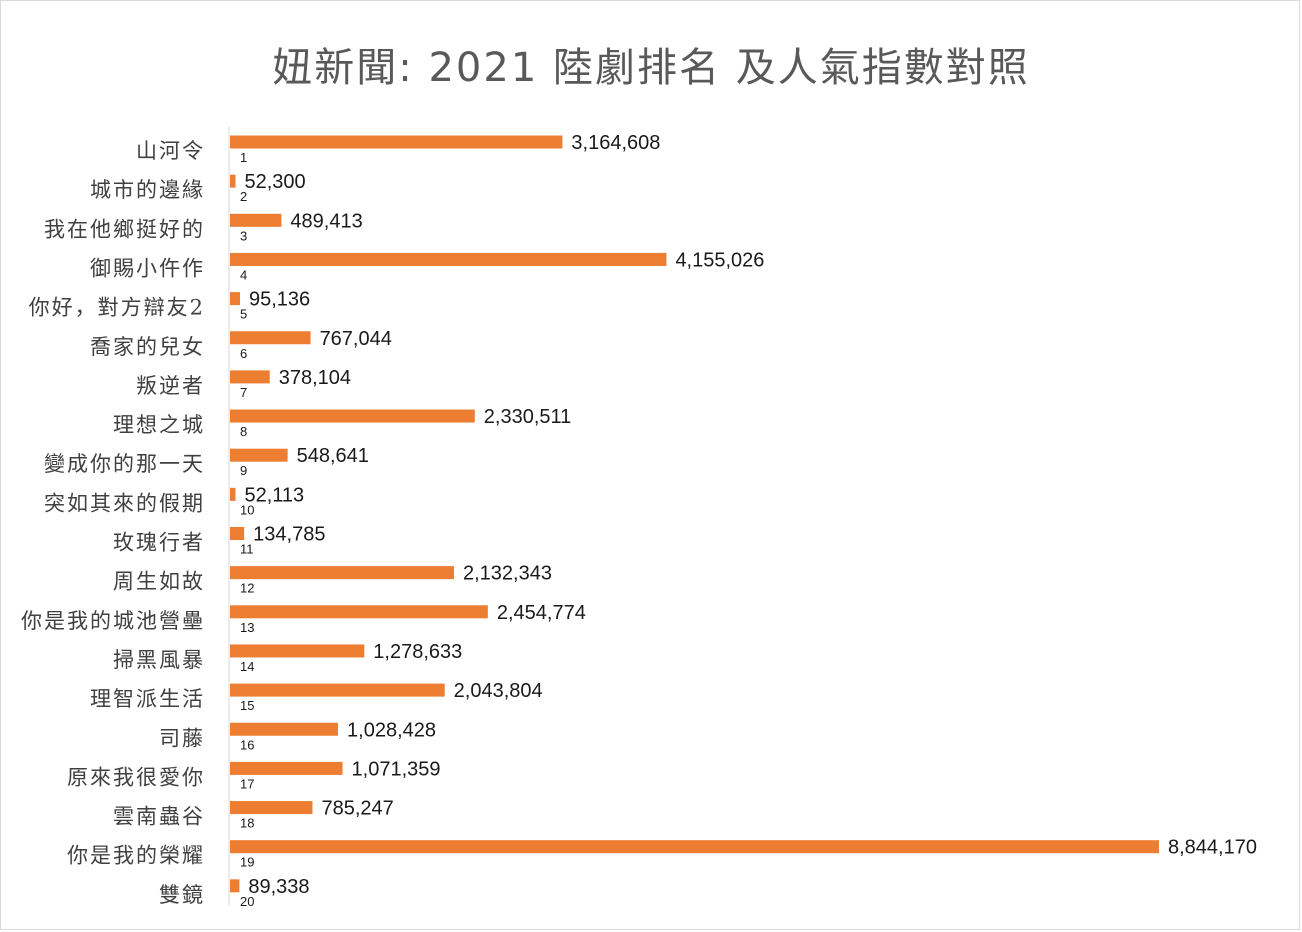 Image resolution: width=1302 pixels, height=932 pixels. I want to click on data-label: 548,641, so click(333, 456).